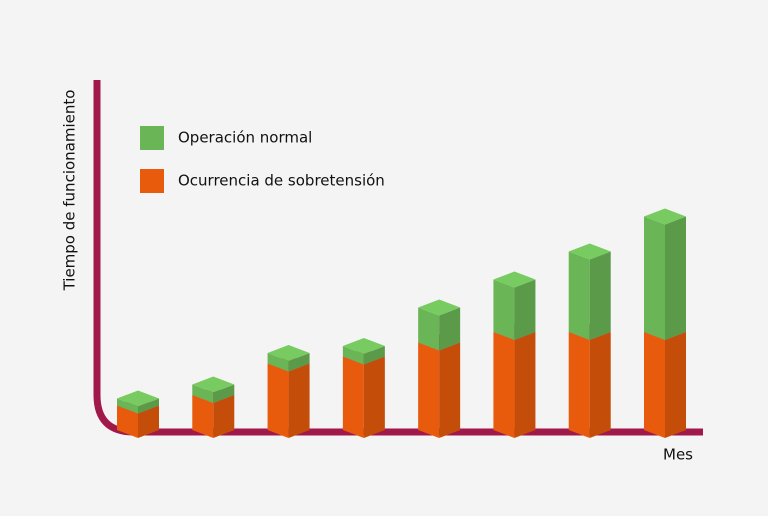 The height and width of the screenshot is (516, 768). I want to click on x-axis-label: Mes, so click(678, 455).